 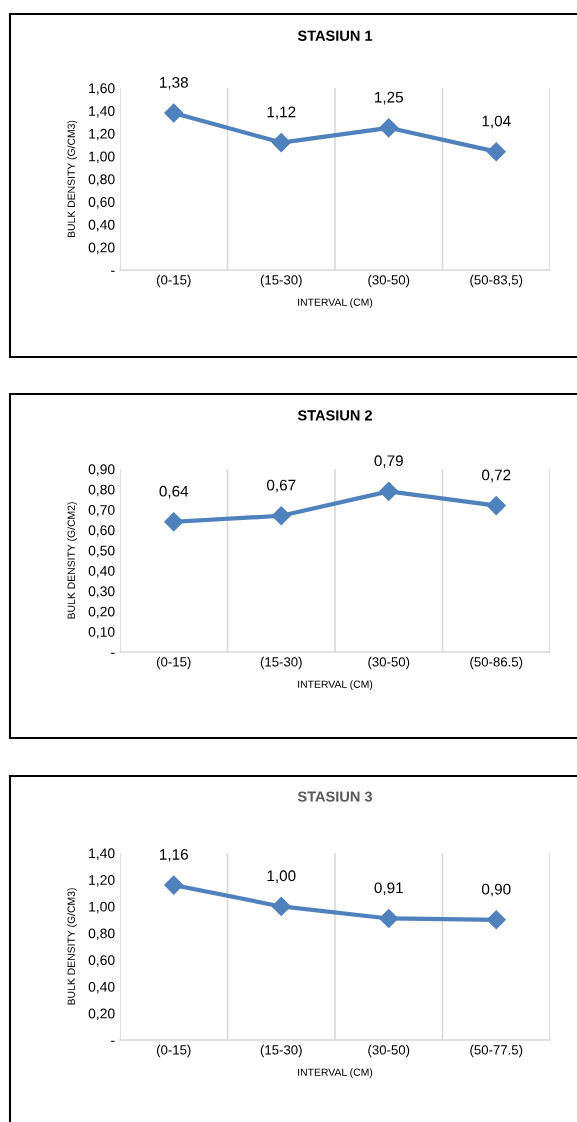 I want to click on y-tick-label: 0,30, so click(x=101, y=592).